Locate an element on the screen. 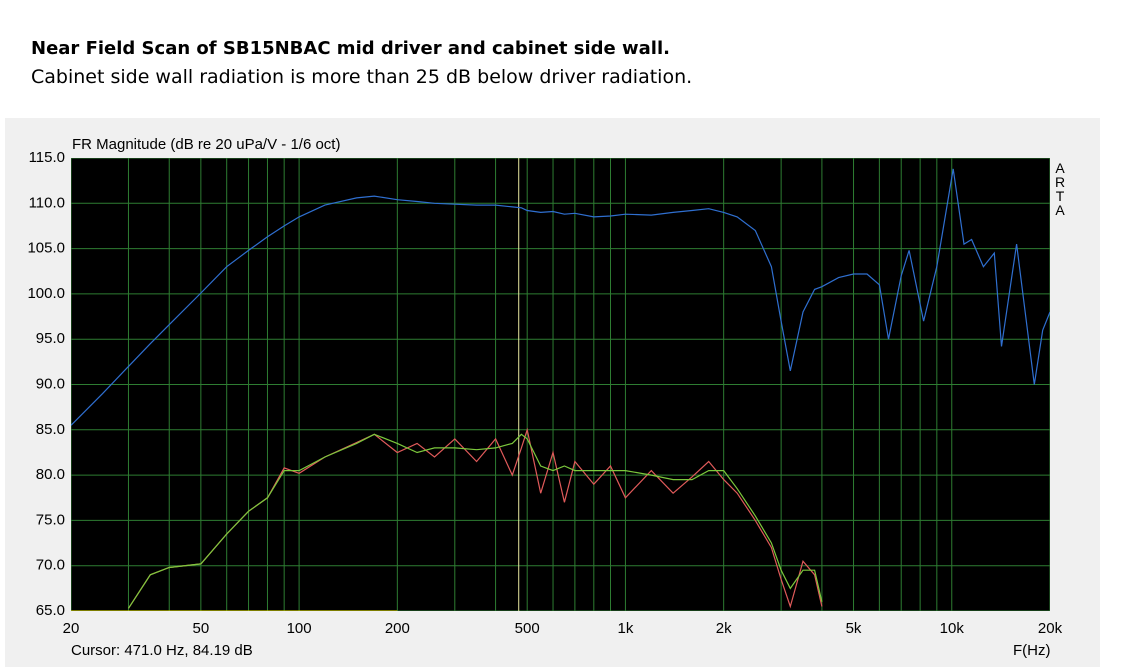 This screenshot has height=667, width=1124. x-tick-label: 2k is located at coordinates (724, 628).